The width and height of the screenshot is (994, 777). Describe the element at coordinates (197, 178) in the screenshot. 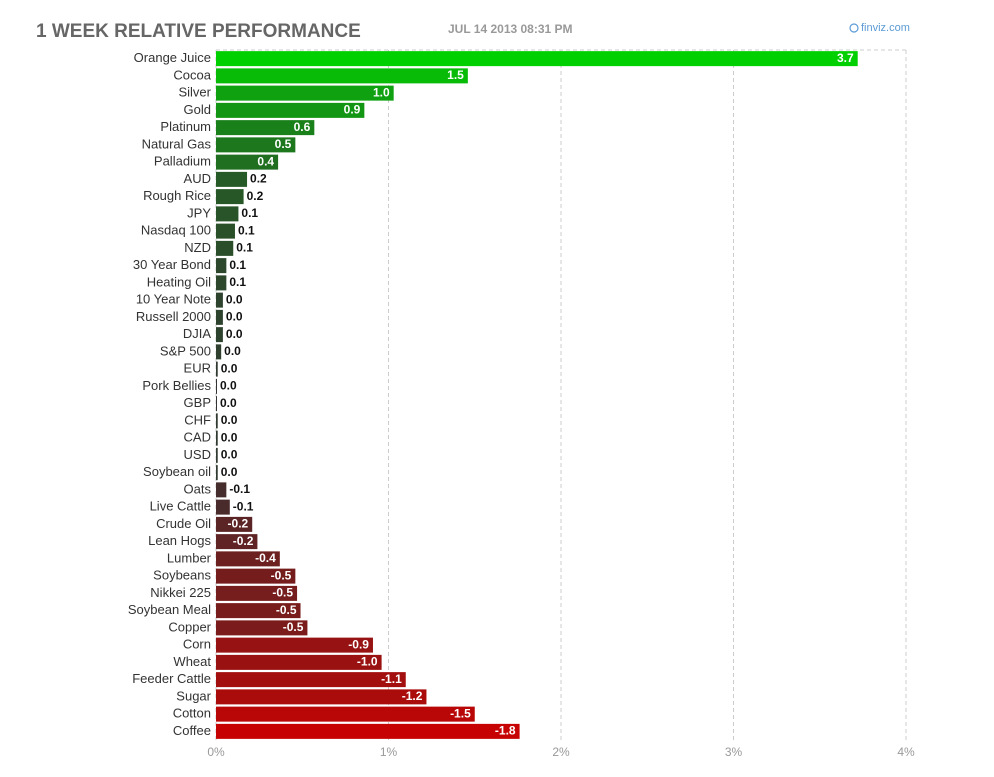

I see `category-label: AUD` at that location.